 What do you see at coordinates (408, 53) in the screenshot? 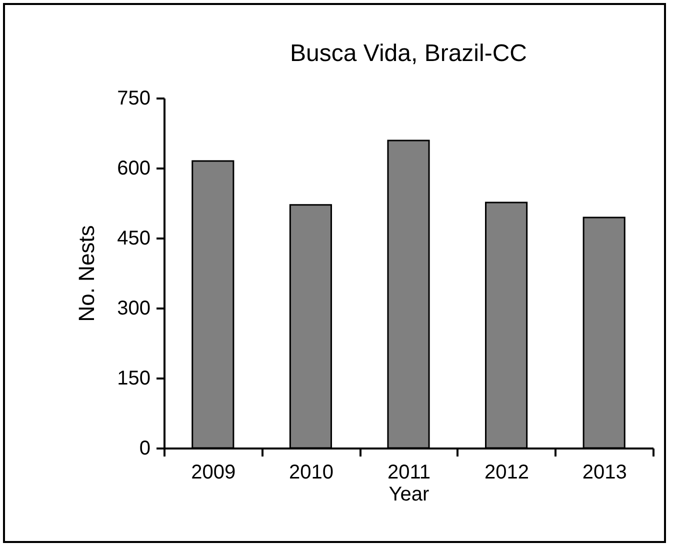
I see `chart-title: Busca Vida, Brazil-CC` at bounding box center [408, 53].